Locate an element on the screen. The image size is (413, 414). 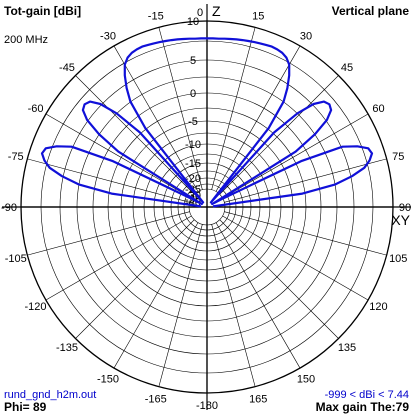
radial-tick-label: 5 is located at coordinates (193, 61).